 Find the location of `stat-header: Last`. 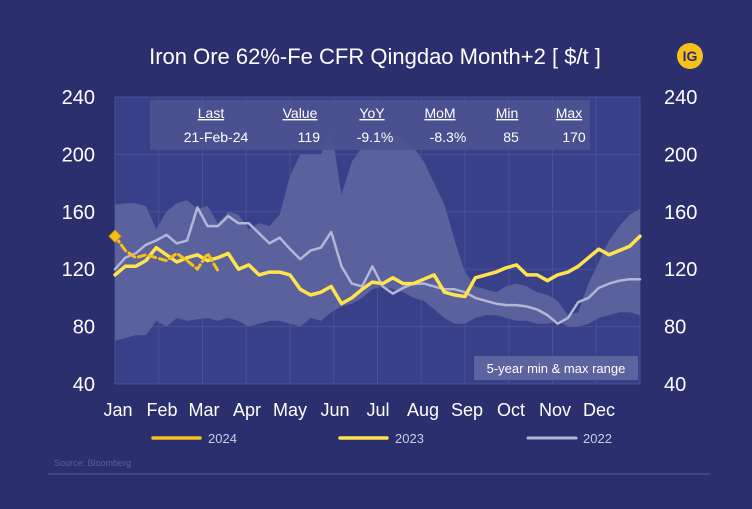

stat-header: Last is located at coordinates (211, 113).